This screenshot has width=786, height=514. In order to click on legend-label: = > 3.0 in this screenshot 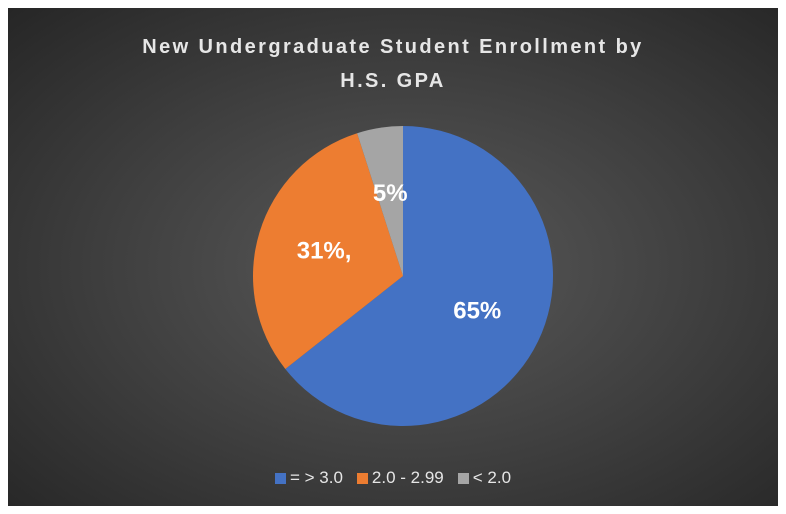, I will do `click(316, 477)`.